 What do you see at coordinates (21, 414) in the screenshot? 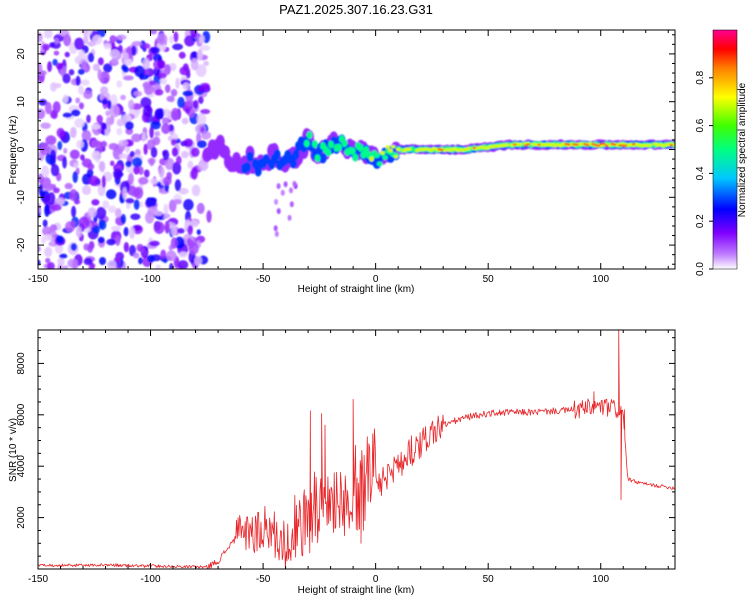
I see `snr-ytick-label: 6000` at bounding box center [21, 414].